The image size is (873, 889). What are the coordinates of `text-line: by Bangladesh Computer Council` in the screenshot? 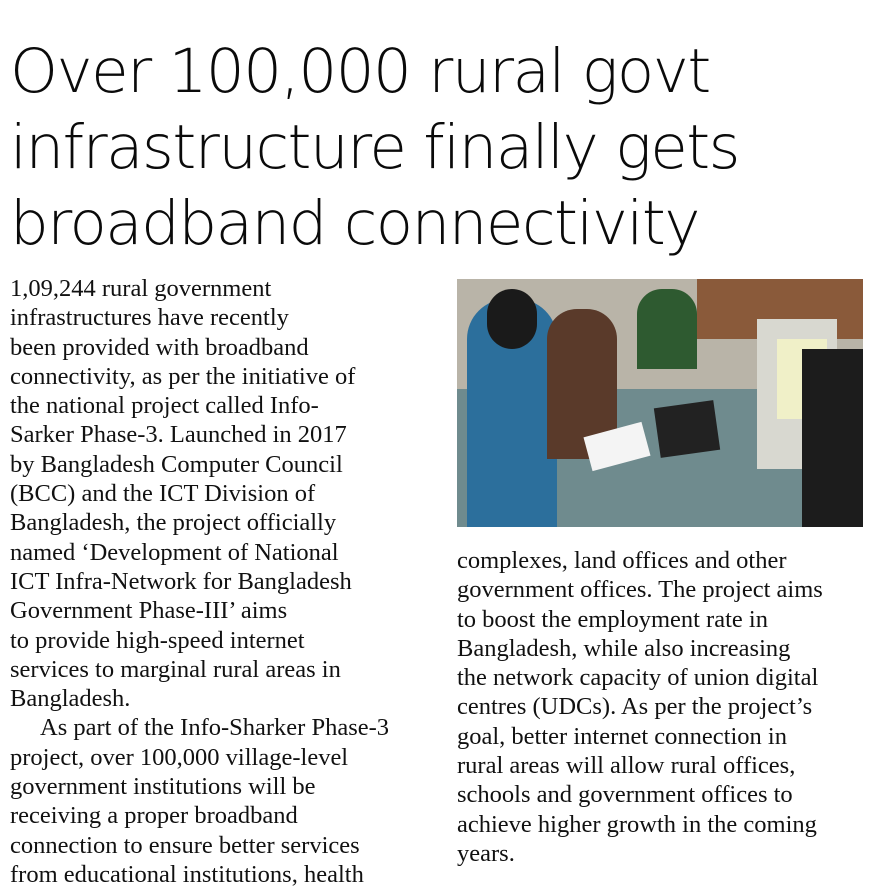 It's located at (176, 464).